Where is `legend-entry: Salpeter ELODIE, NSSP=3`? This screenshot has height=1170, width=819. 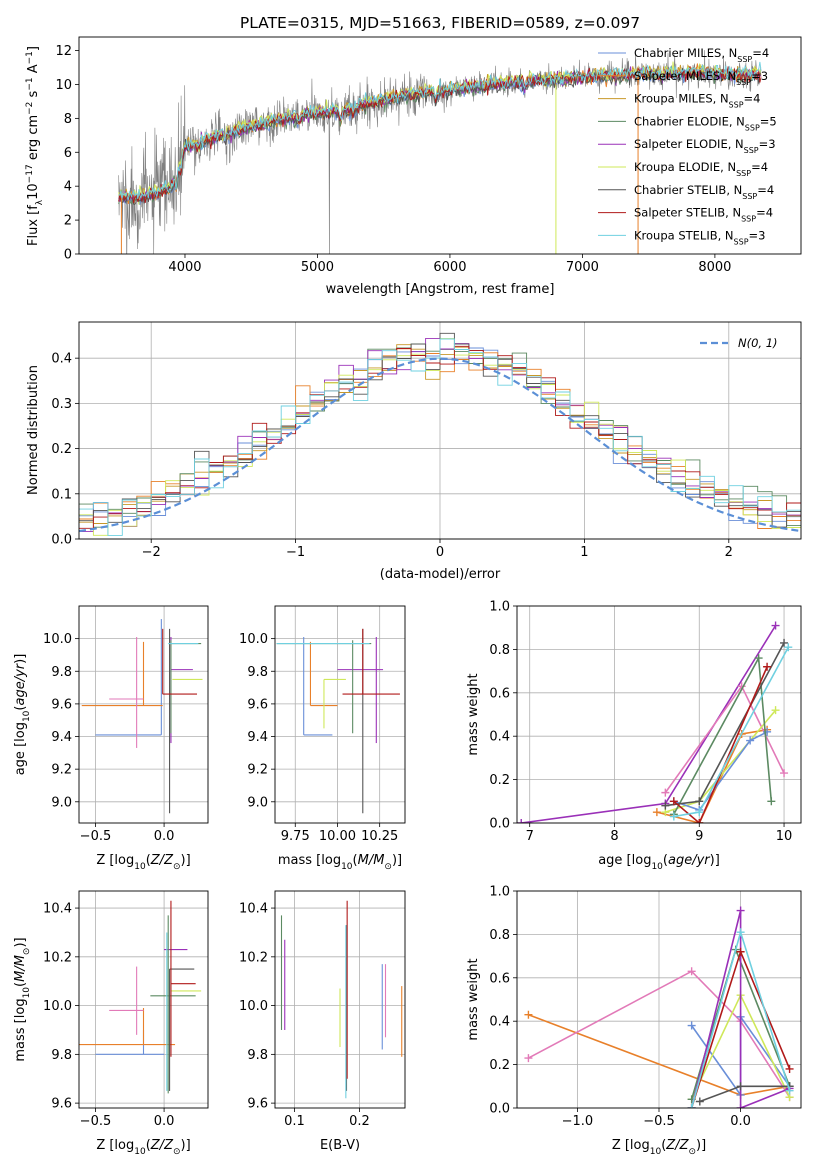 legend-entry: Salpeter ELODIE, NSSP=3 is located at coordinates (705, 146).